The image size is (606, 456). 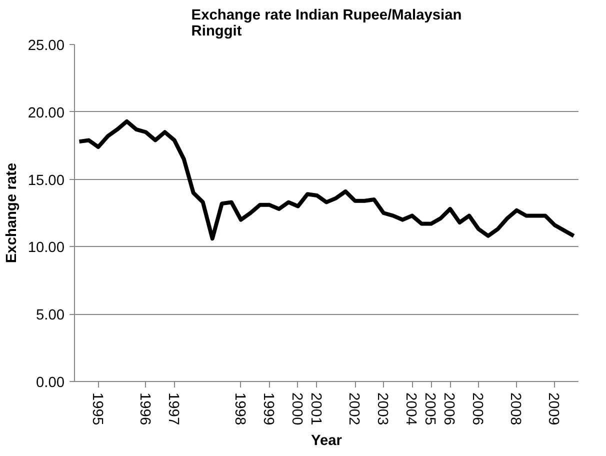 What do you see at coordinates (96, 409) in the screenshot?
I see `x-tick-label: 1995` at bounding box center [96, 409].